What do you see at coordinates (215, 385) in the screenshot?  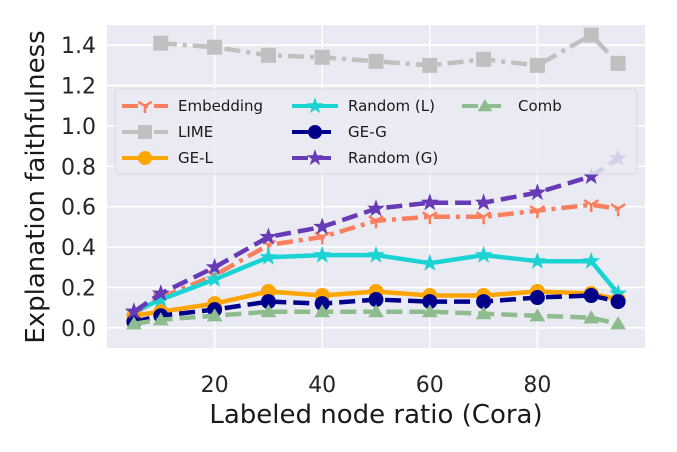 I see `x-tick-label: 20` at bounding box center [215, 385].